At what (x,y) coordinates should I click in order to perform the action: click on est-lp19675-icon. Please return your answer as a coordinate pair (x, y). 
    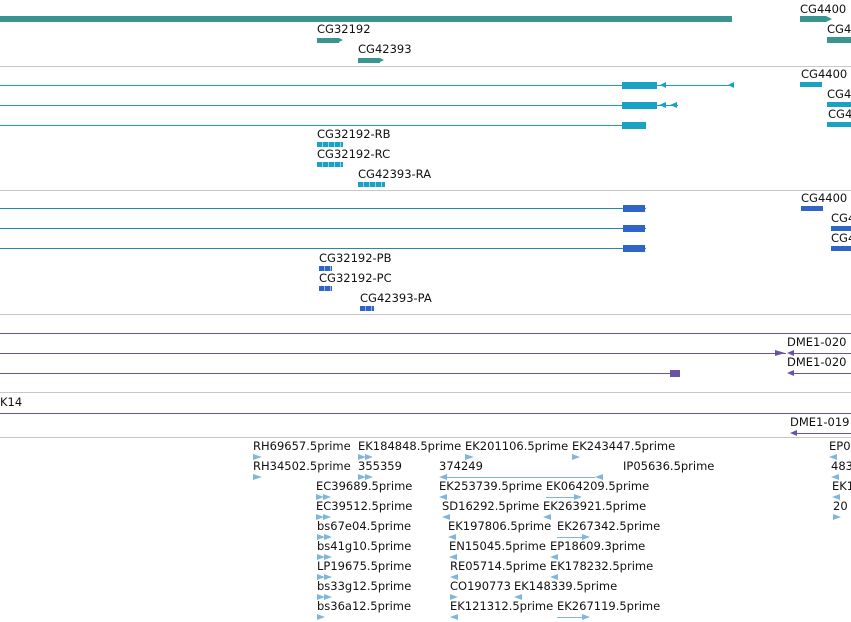
    Looking at the image, I should click on (321, 577).